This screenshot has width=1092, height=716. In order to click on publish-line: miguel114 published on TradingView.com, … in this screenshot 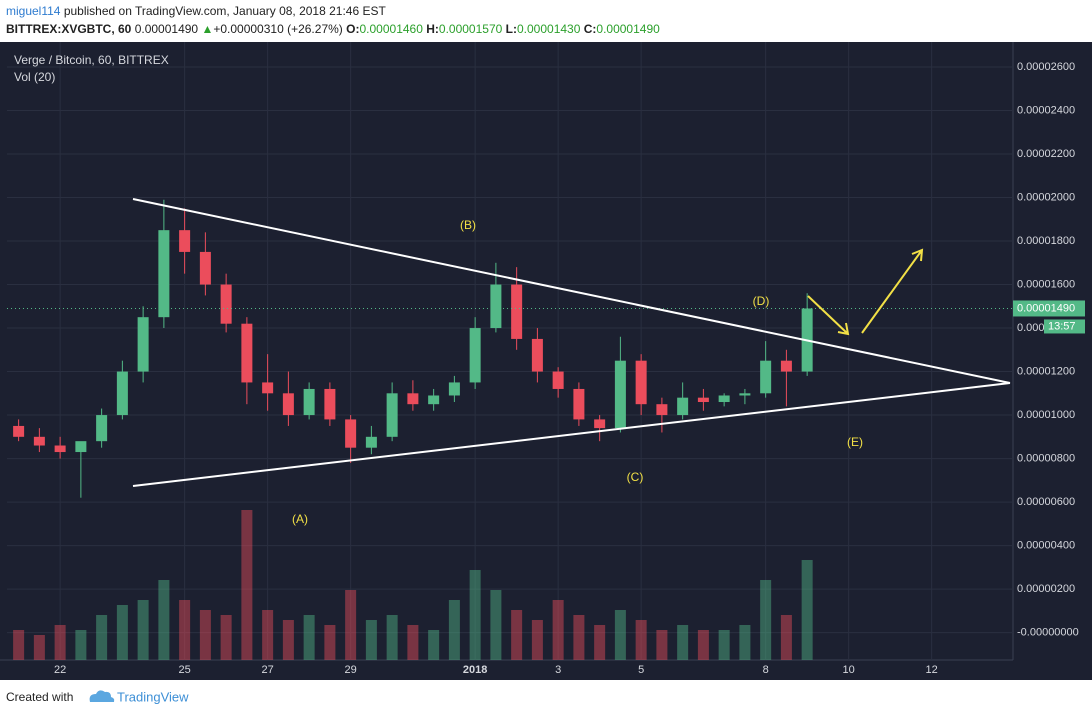, I will do `click(196, 11)`.